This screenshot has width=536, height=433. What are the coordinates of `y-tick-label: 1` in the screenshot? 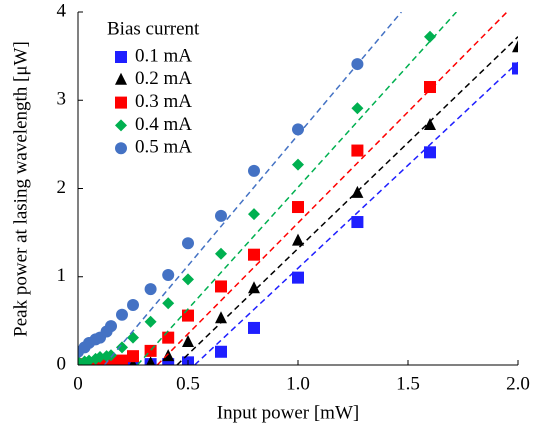 It's located at (62, 275).